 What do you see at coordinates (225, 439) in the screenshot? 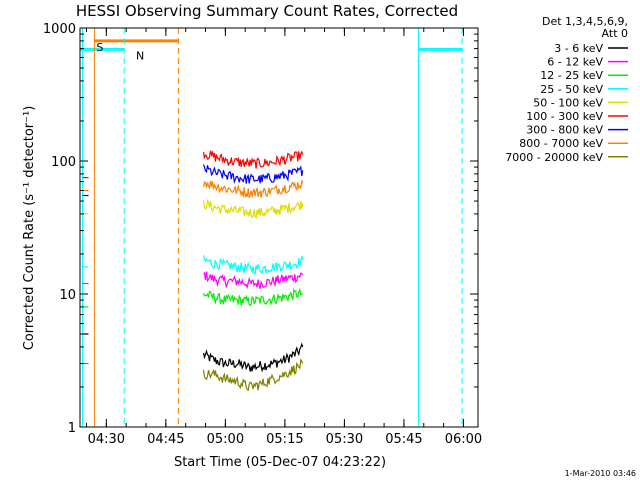
I see `x-tick-label-05-00: 05:00` at bounding box center [225, 439].